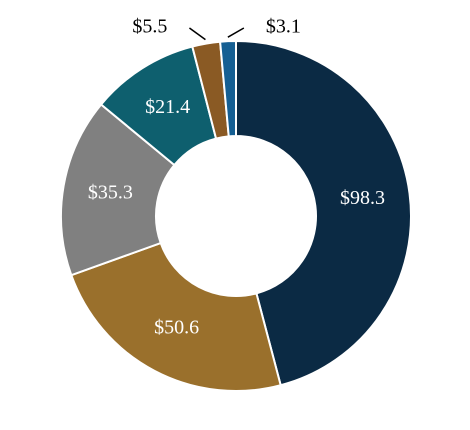  Describe the element at coordinates (167, 107) in the screenshot. I see `slice-label: $21.4` at that location.